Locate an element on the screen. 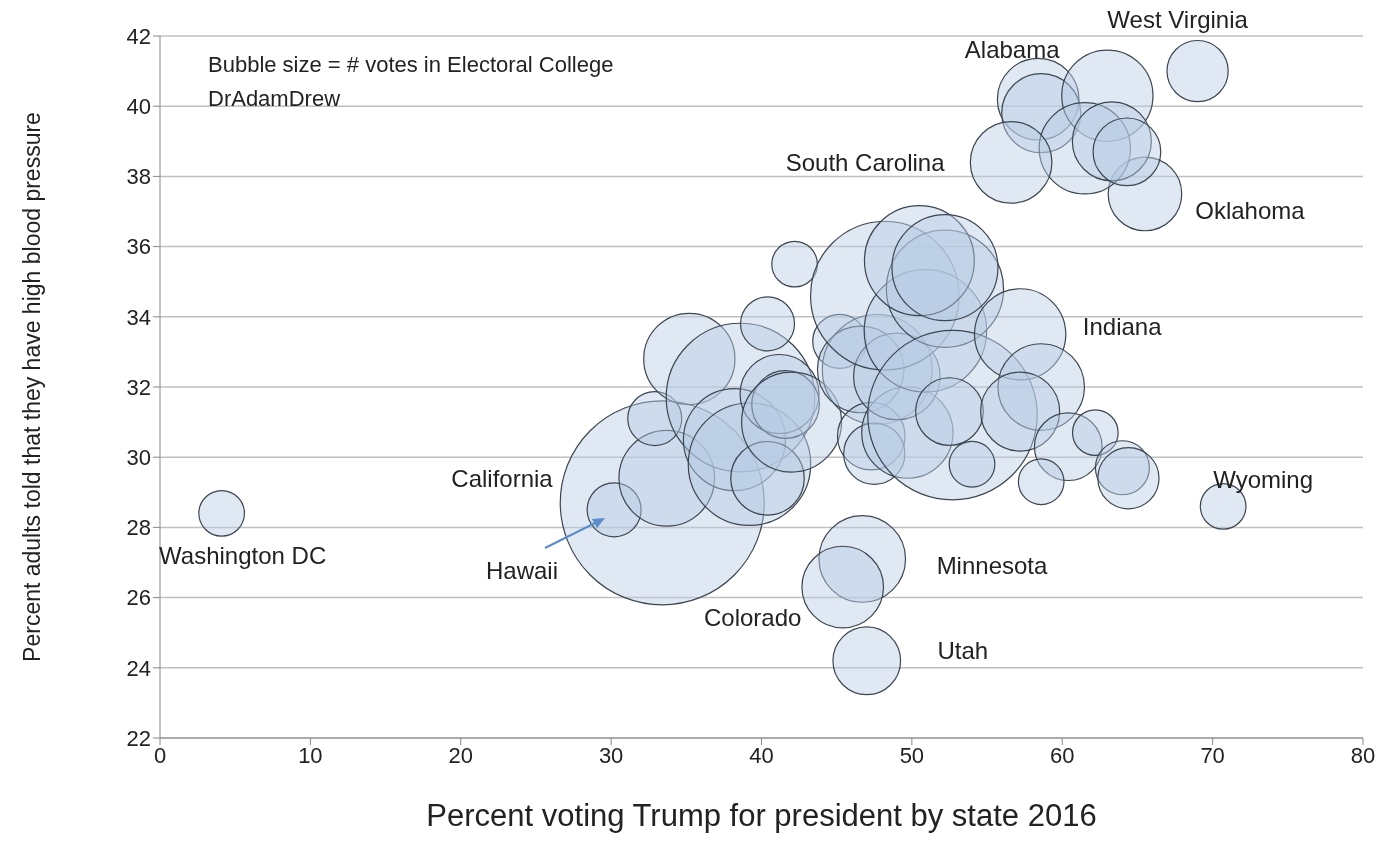 The image size is (1386, 848). annotation: Oklahoma is located at coordinates (1250, 211).